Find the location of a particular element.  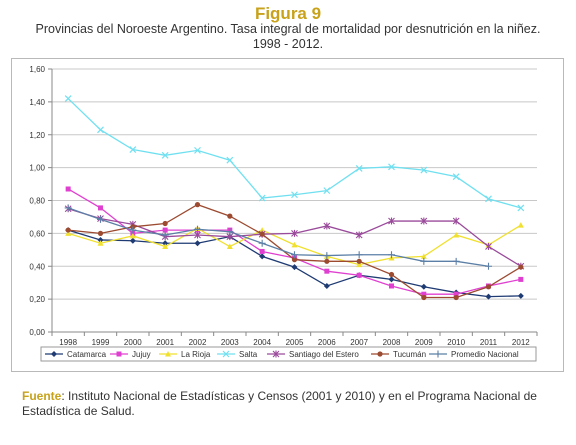

series-la-rioja is located at coordinates (294, 245).